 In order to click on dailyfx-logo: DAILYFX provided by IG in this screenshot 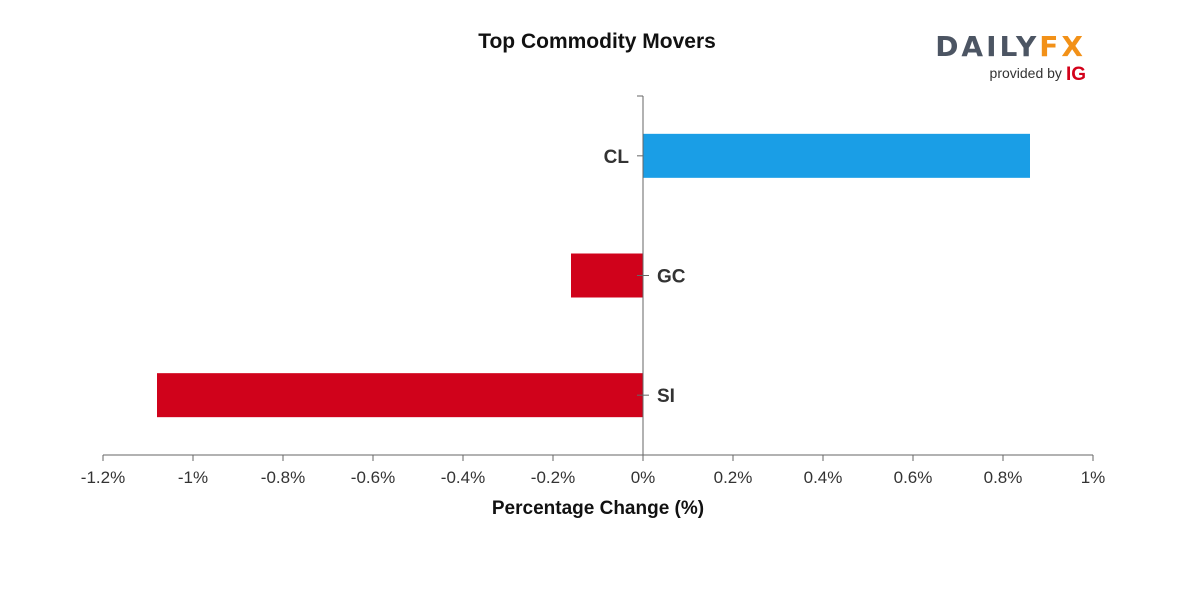, I will do `click(1010, 58)`.